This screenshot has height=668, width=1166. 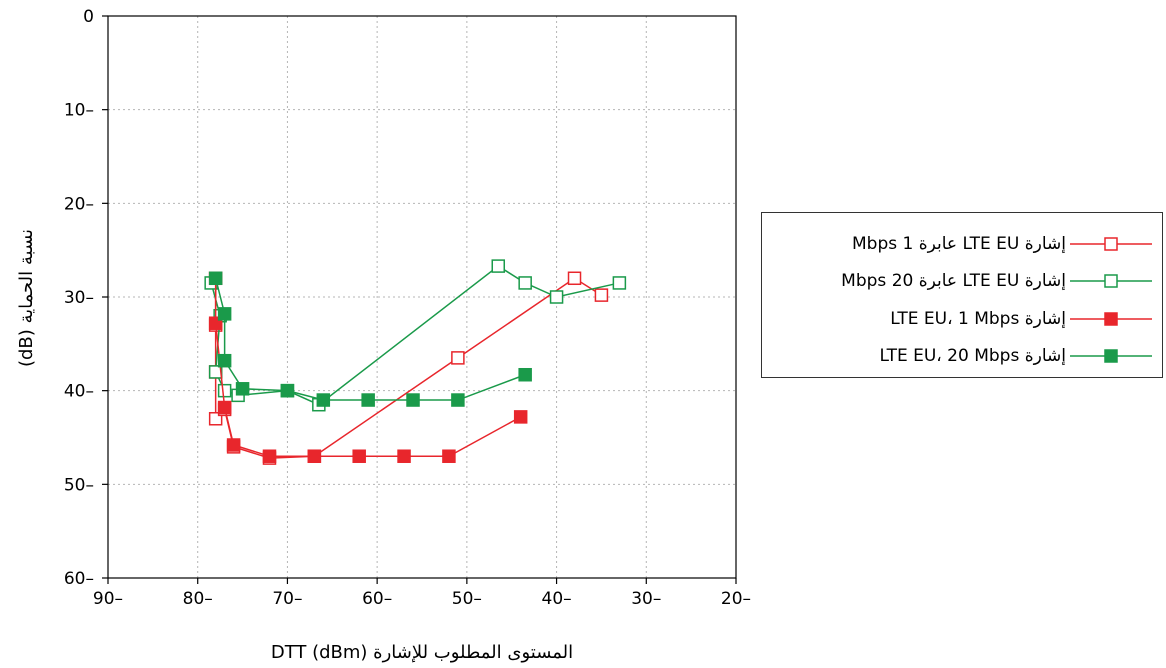 I want to click on y-tick-label: 20–, so click(x=79, y=204).